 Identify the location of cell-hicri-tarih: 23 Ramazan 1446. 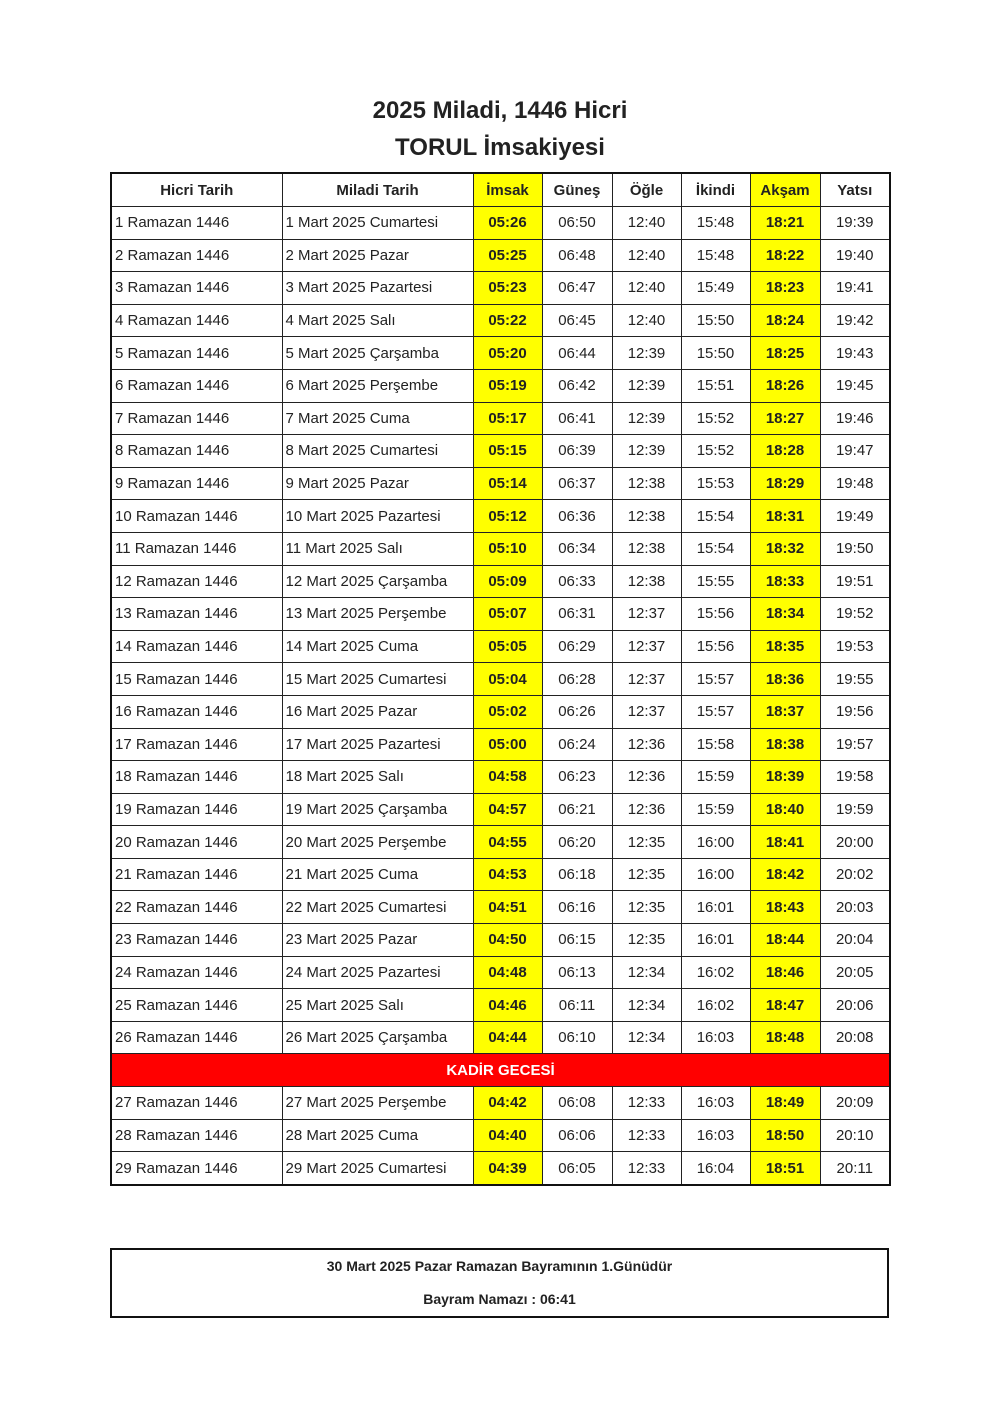
(196, 940).